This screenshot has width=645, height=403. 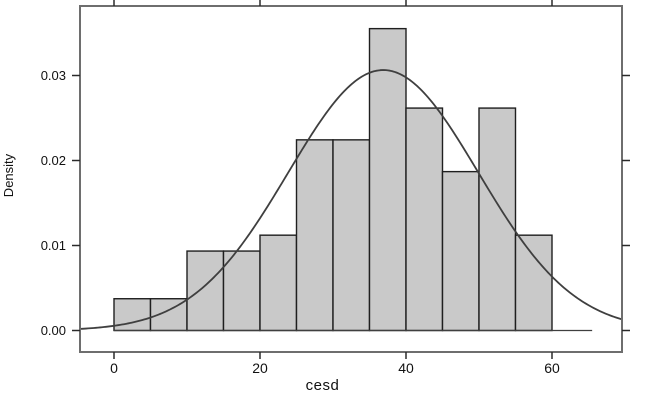 What do you see at coordinates (8, 175) in the screenshot?
I see `y-axis-title: Density` at bounding box center [8, 175].